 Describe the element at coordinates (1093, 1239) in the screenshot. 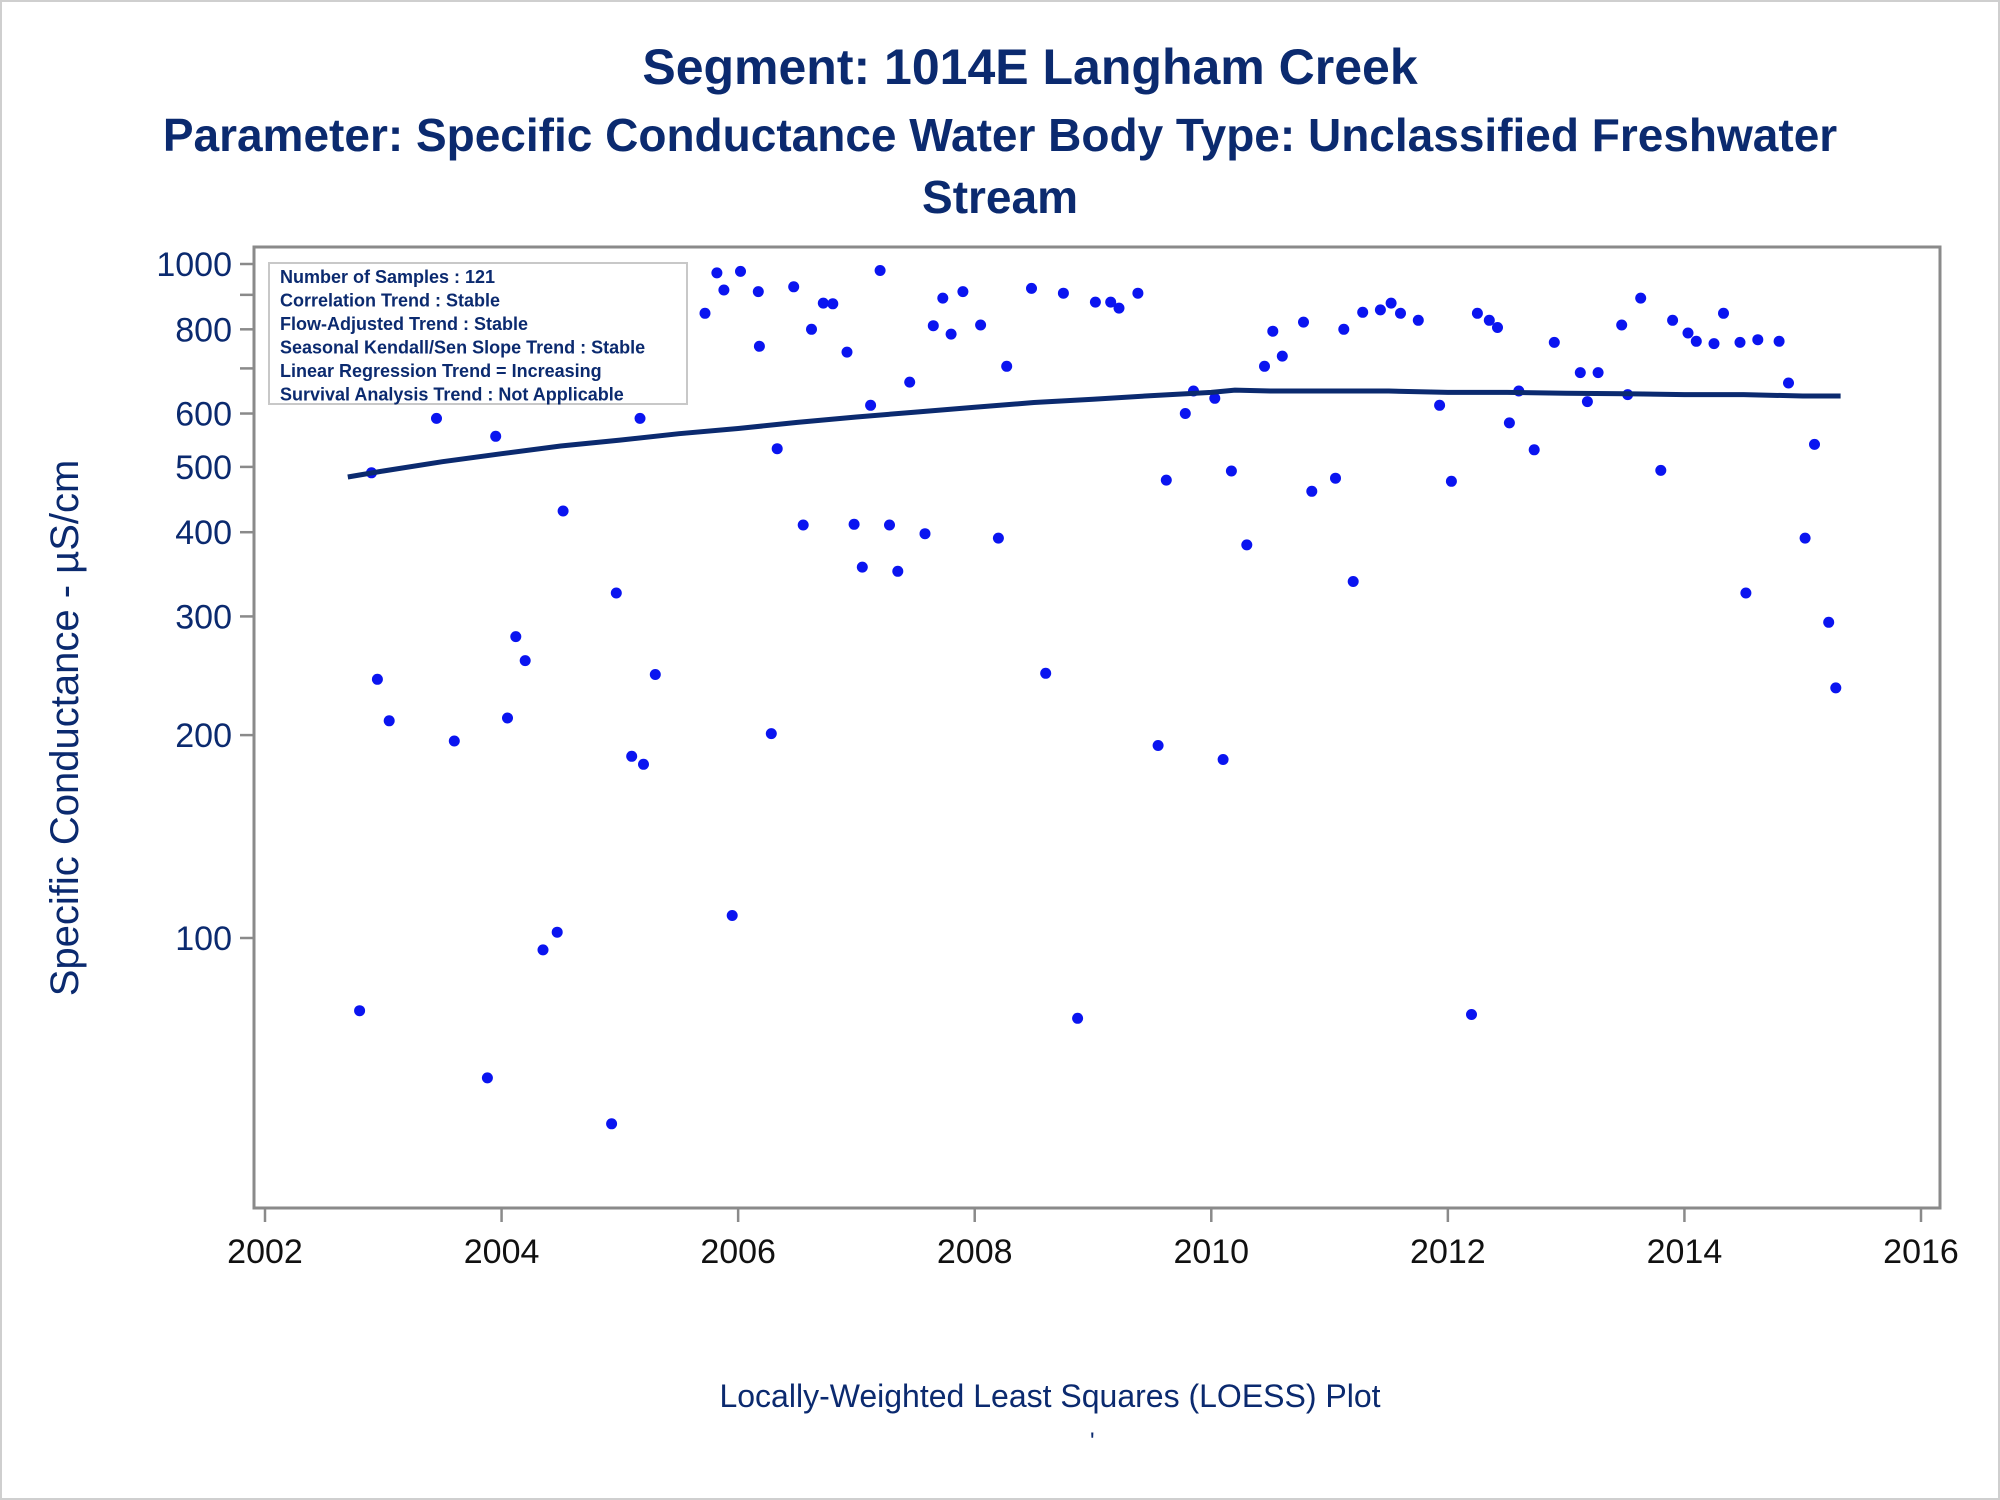

I see `x-axis: 2002 2004 2006 2008 2010 2012 2014 2016` at that location.